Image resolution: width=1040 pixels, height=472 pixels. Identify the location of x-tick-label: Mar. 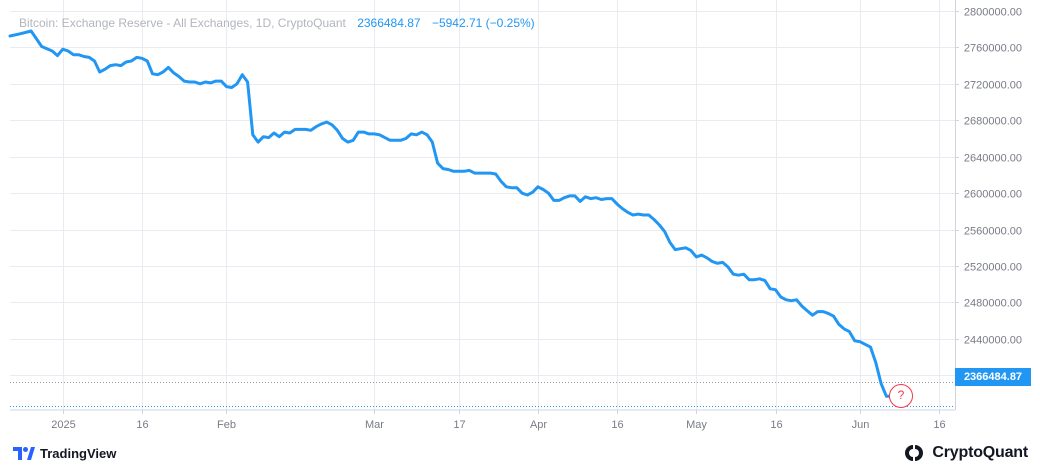
(374, 425).